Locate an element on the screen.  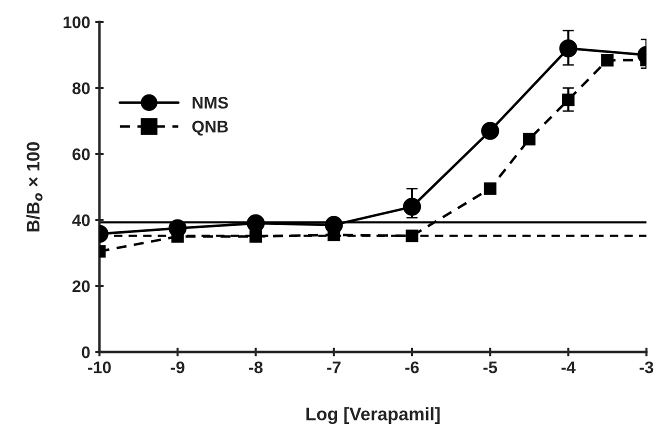
x-tick-label: -10 is located at coordinates (99, 367).